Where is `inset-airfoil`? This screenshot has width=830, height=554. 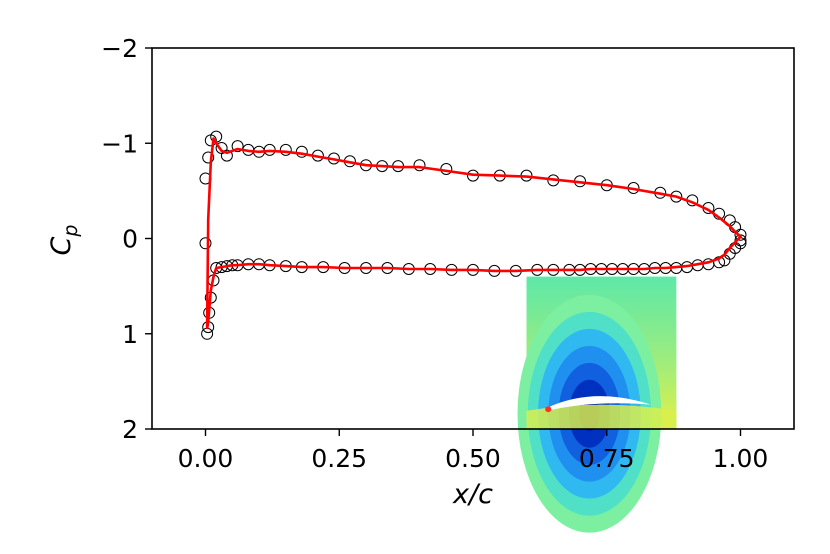
inset-airfoil is located at coordinates (599, 403).